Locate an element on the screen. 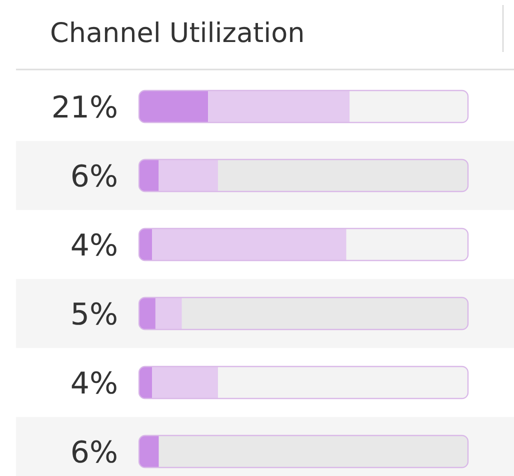 The image size is (514, 476). data-label: 21% is located at coordinates (84, 108).